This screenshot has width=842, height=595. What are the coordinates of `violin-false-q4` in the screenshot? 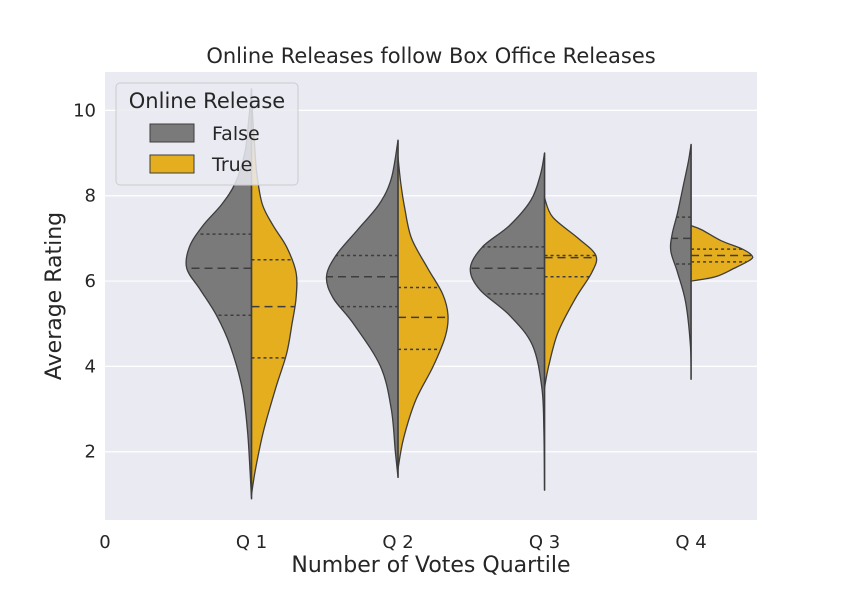 It's located at (680, 261).